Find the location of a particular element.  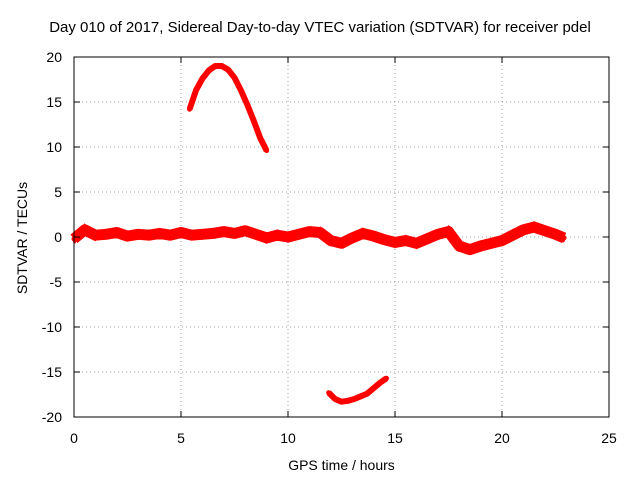

y-tick-label: -20 is located at coordinates (52, 417).